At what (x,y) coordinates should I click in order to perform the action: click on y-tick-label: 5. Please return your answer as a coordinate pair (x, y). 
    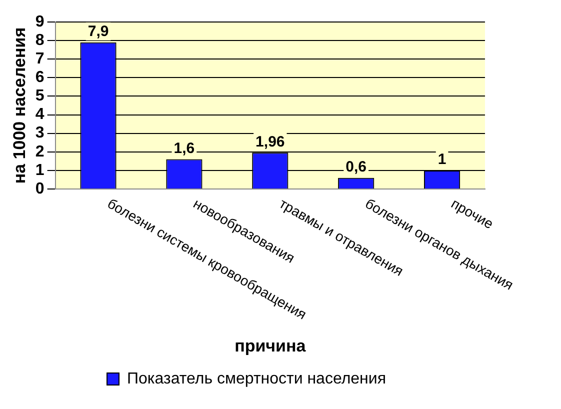
    Looking at the image, I should click on (39, 96).